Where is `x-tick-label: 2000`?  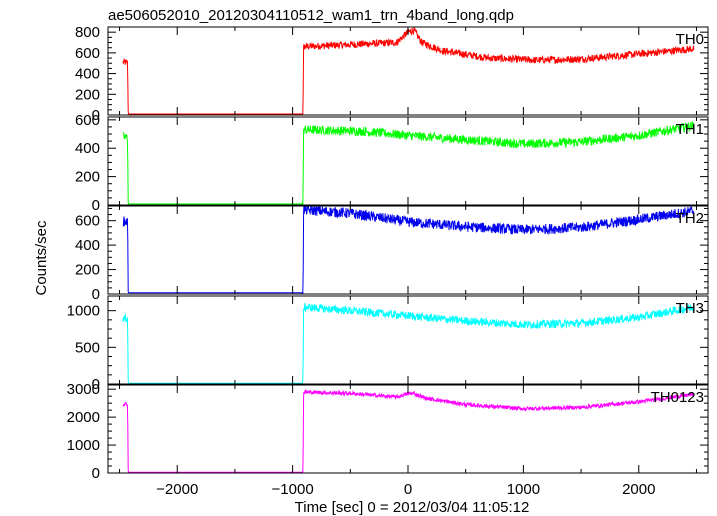
x-tick-label: 2000 is located at coordinates (638, 489).